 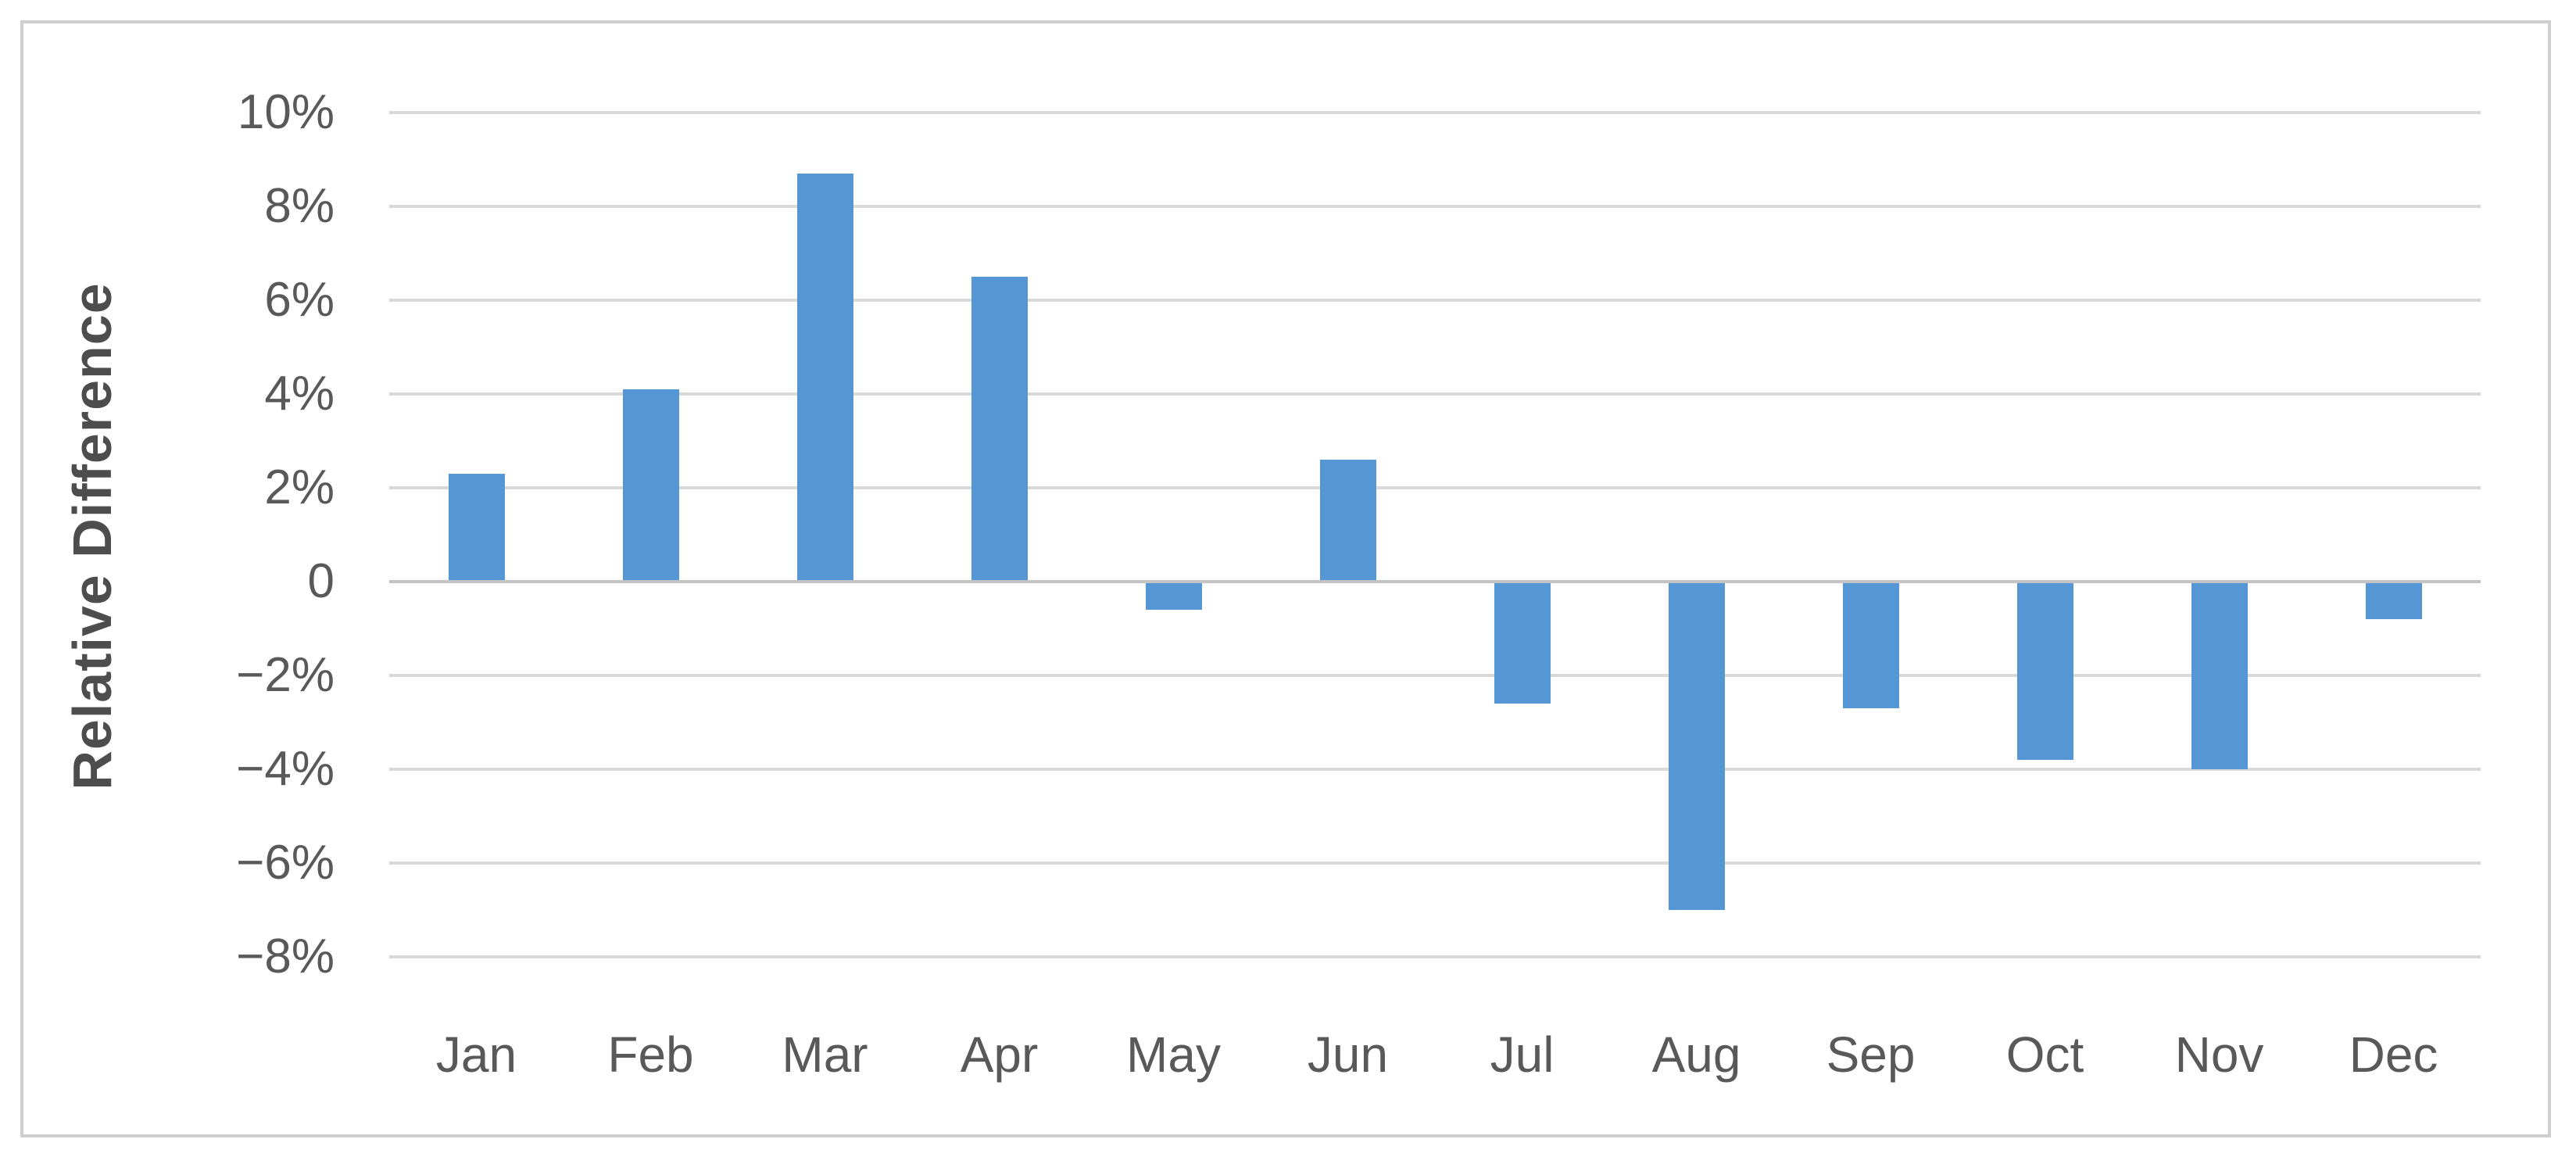 I want to click on y-tick-label-0: 0, so click(x=321, y=581).